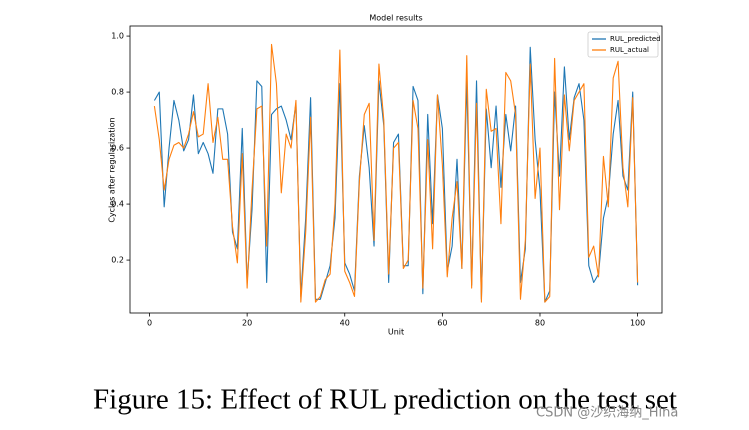  What do you see at coordinates (345, 323) in the screenshot?
I see `x-tick-label: 40` at bounding box center [345, 323].